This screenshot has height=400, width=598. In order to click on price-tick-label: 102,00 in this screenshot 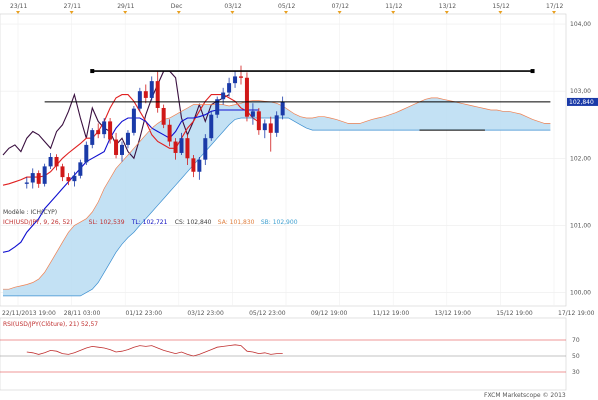, I will do `click(580, 158)`.